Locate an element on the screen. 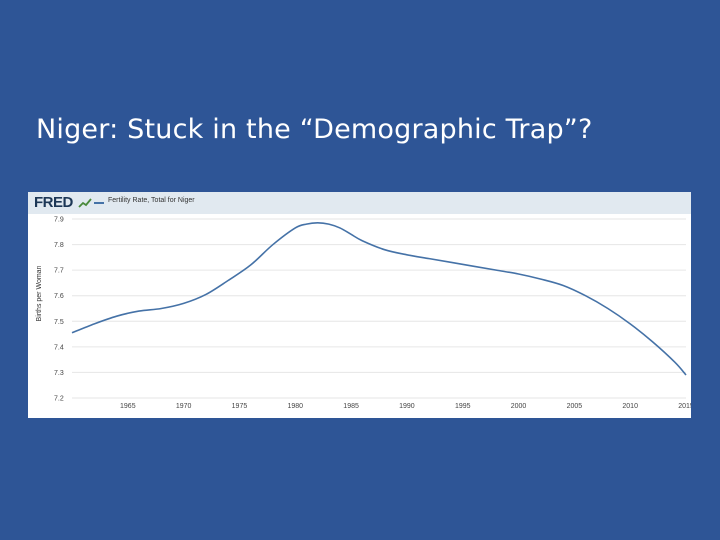  y-axis-label: Births per Woman is located at coordinates (39, 293).